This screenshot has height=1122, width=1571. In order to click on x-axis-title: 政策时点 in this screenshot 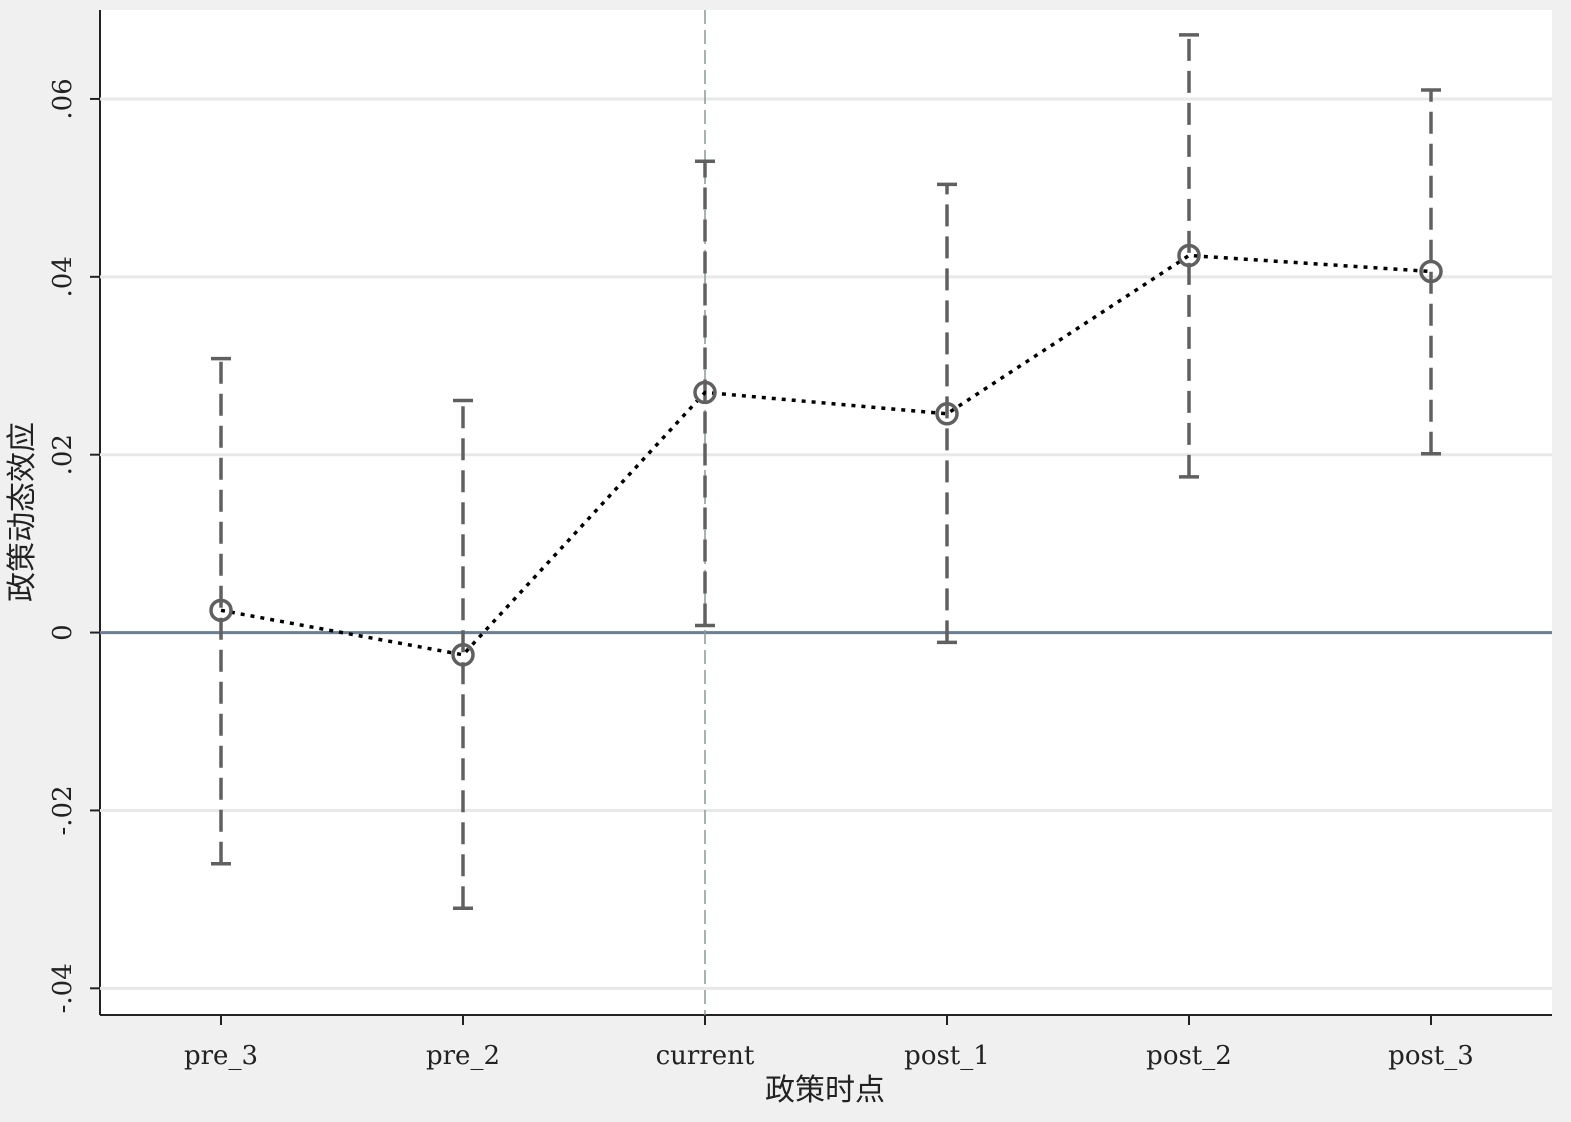, I will do `click(825, 1090)`.